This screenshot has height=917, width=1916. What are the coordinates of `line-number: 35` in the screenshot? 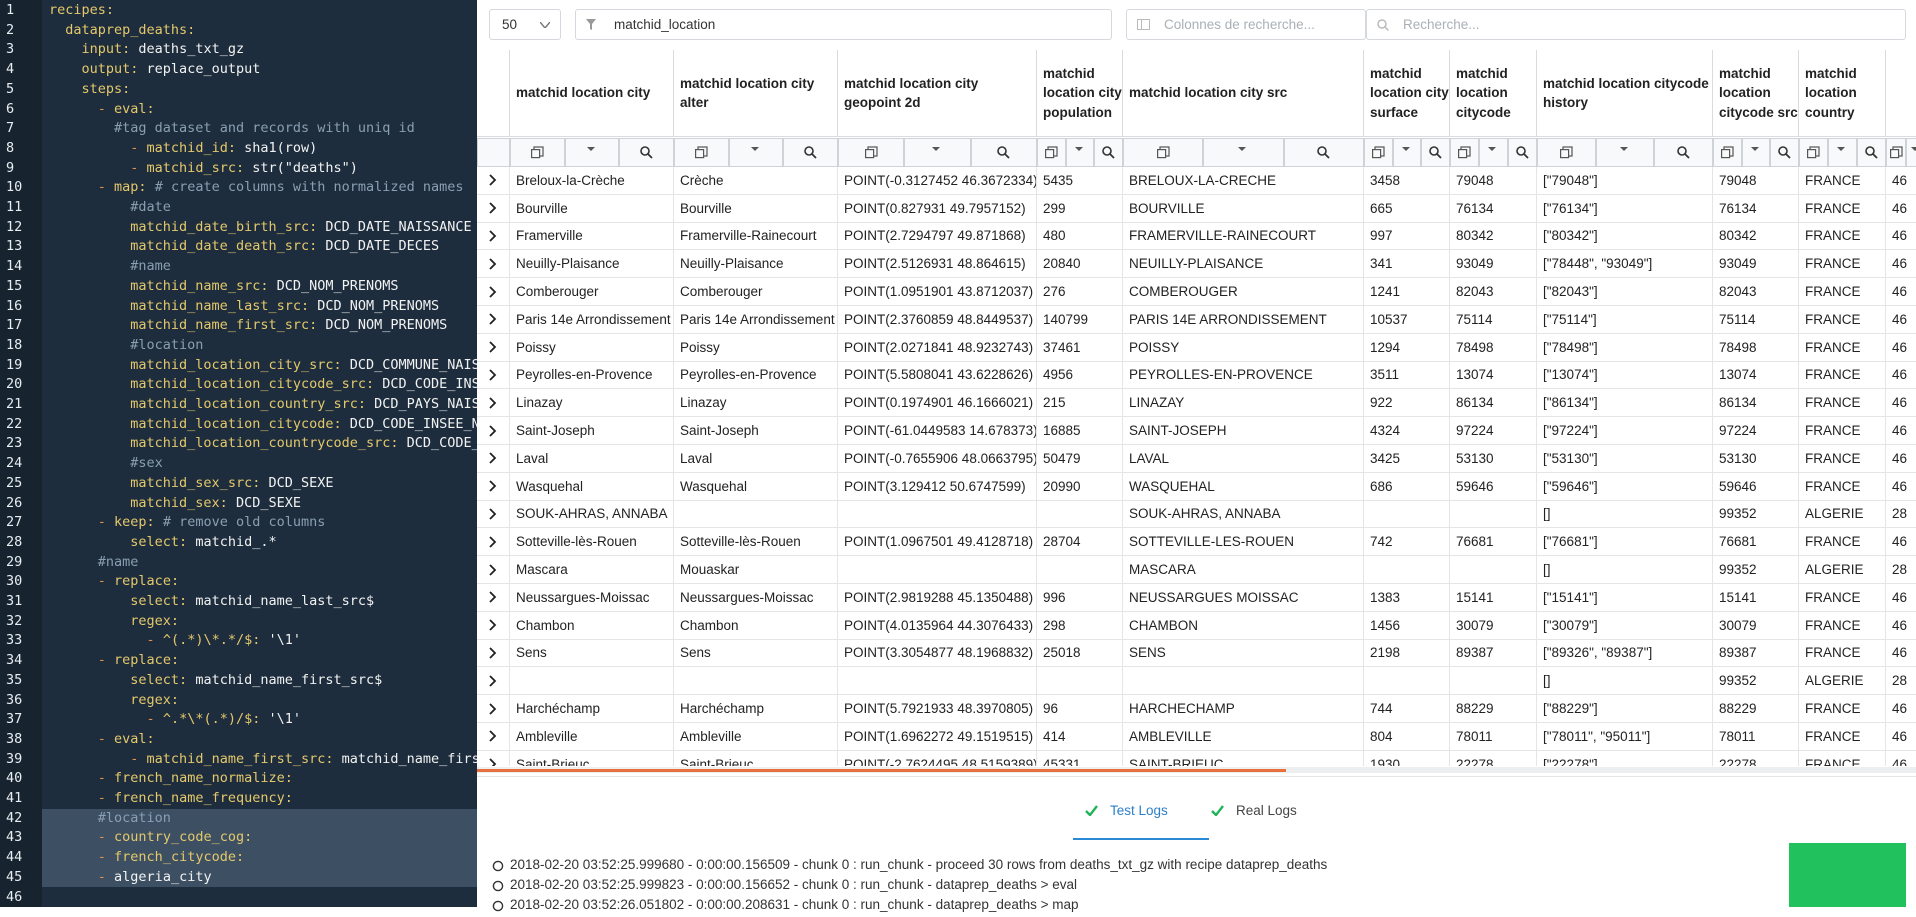 It's located at (20, 681).